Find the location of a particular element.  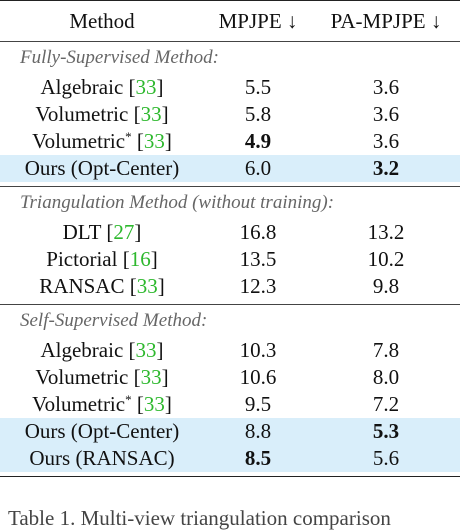

section-title-row: Fully-Supervised Method: is located at coordinates (230, 58).